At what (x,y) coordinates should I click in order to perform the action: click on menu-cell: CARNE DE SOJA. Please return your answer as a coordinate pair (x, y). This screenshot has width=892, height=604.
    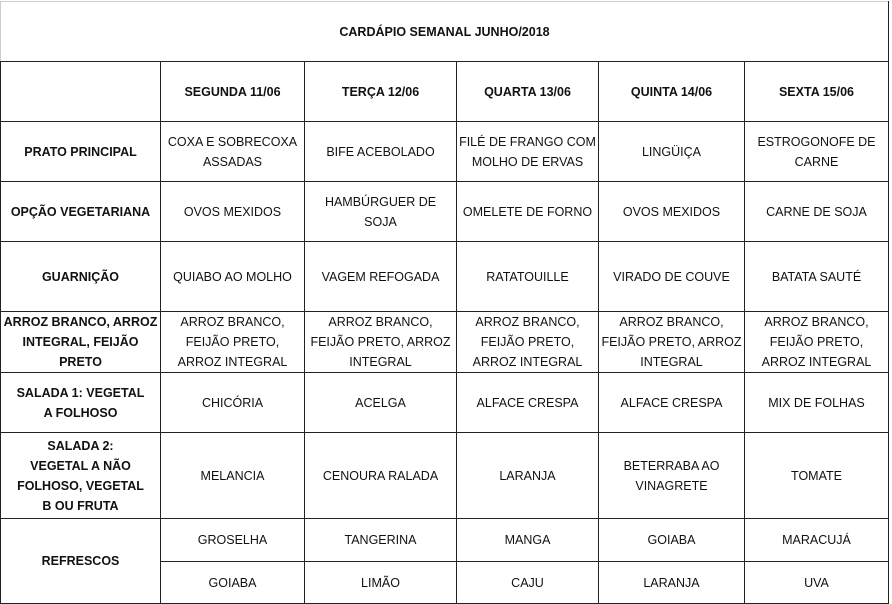
    Looking at the image, I should click on (816, 211).